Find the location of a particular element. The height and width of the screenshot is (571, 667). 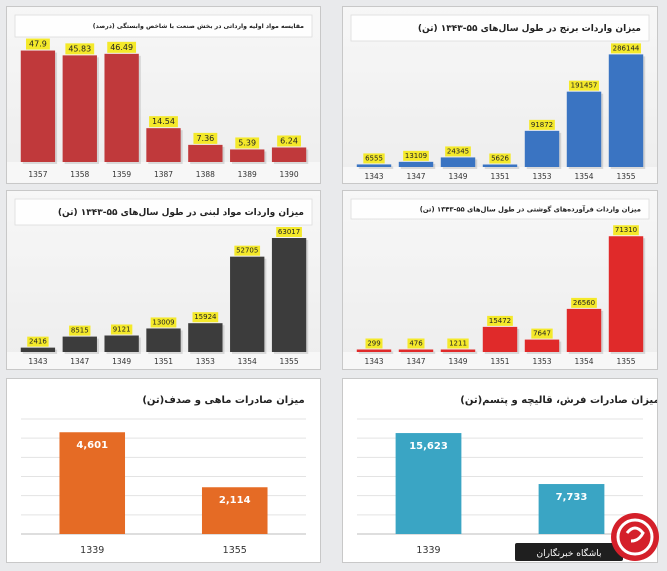

data-label: 476 is located at coordinates (416, 344).